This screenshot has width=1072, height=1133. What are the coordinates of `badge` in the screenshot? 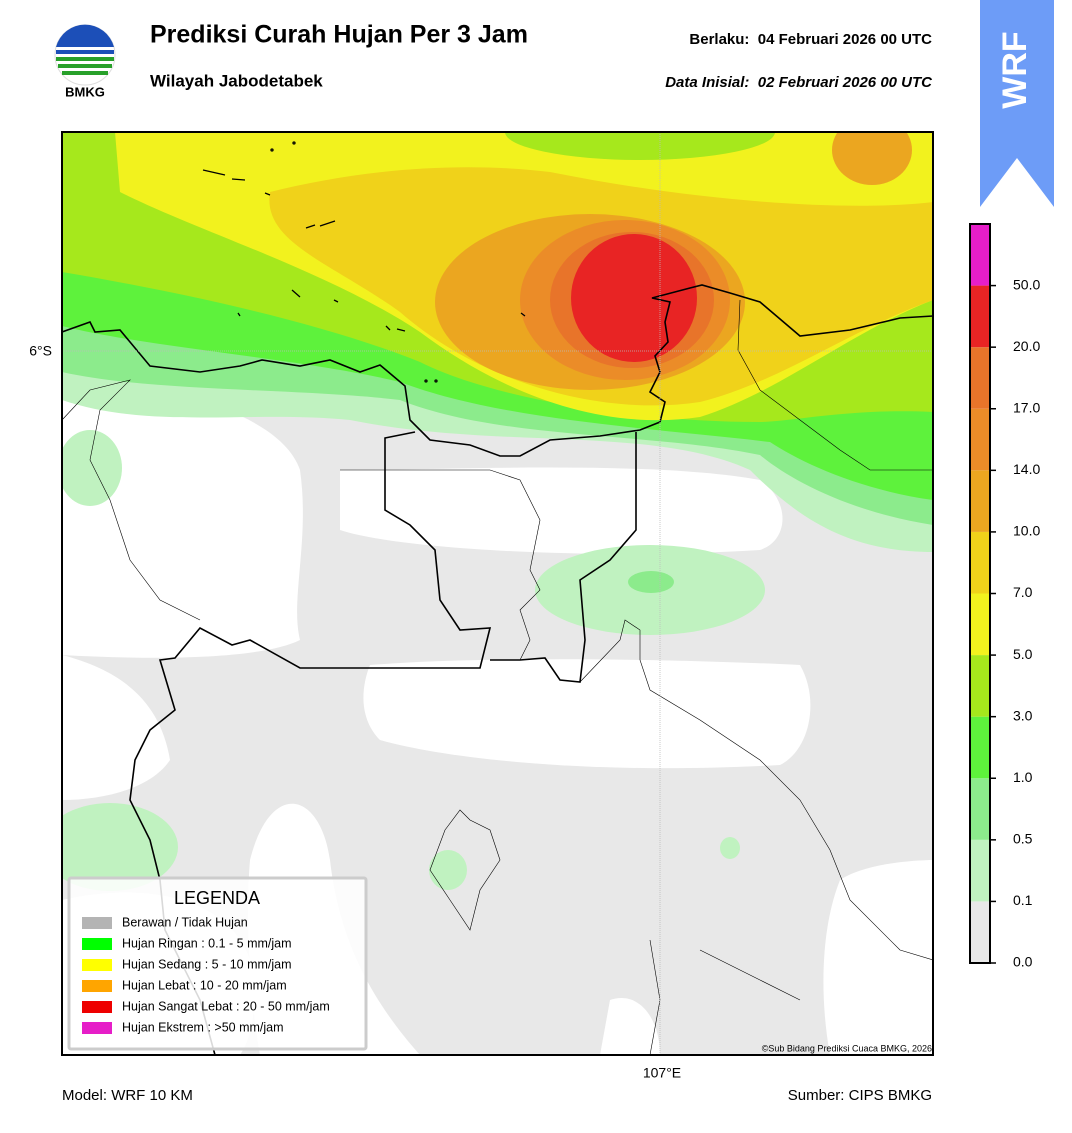 It's located at (1017, 103).